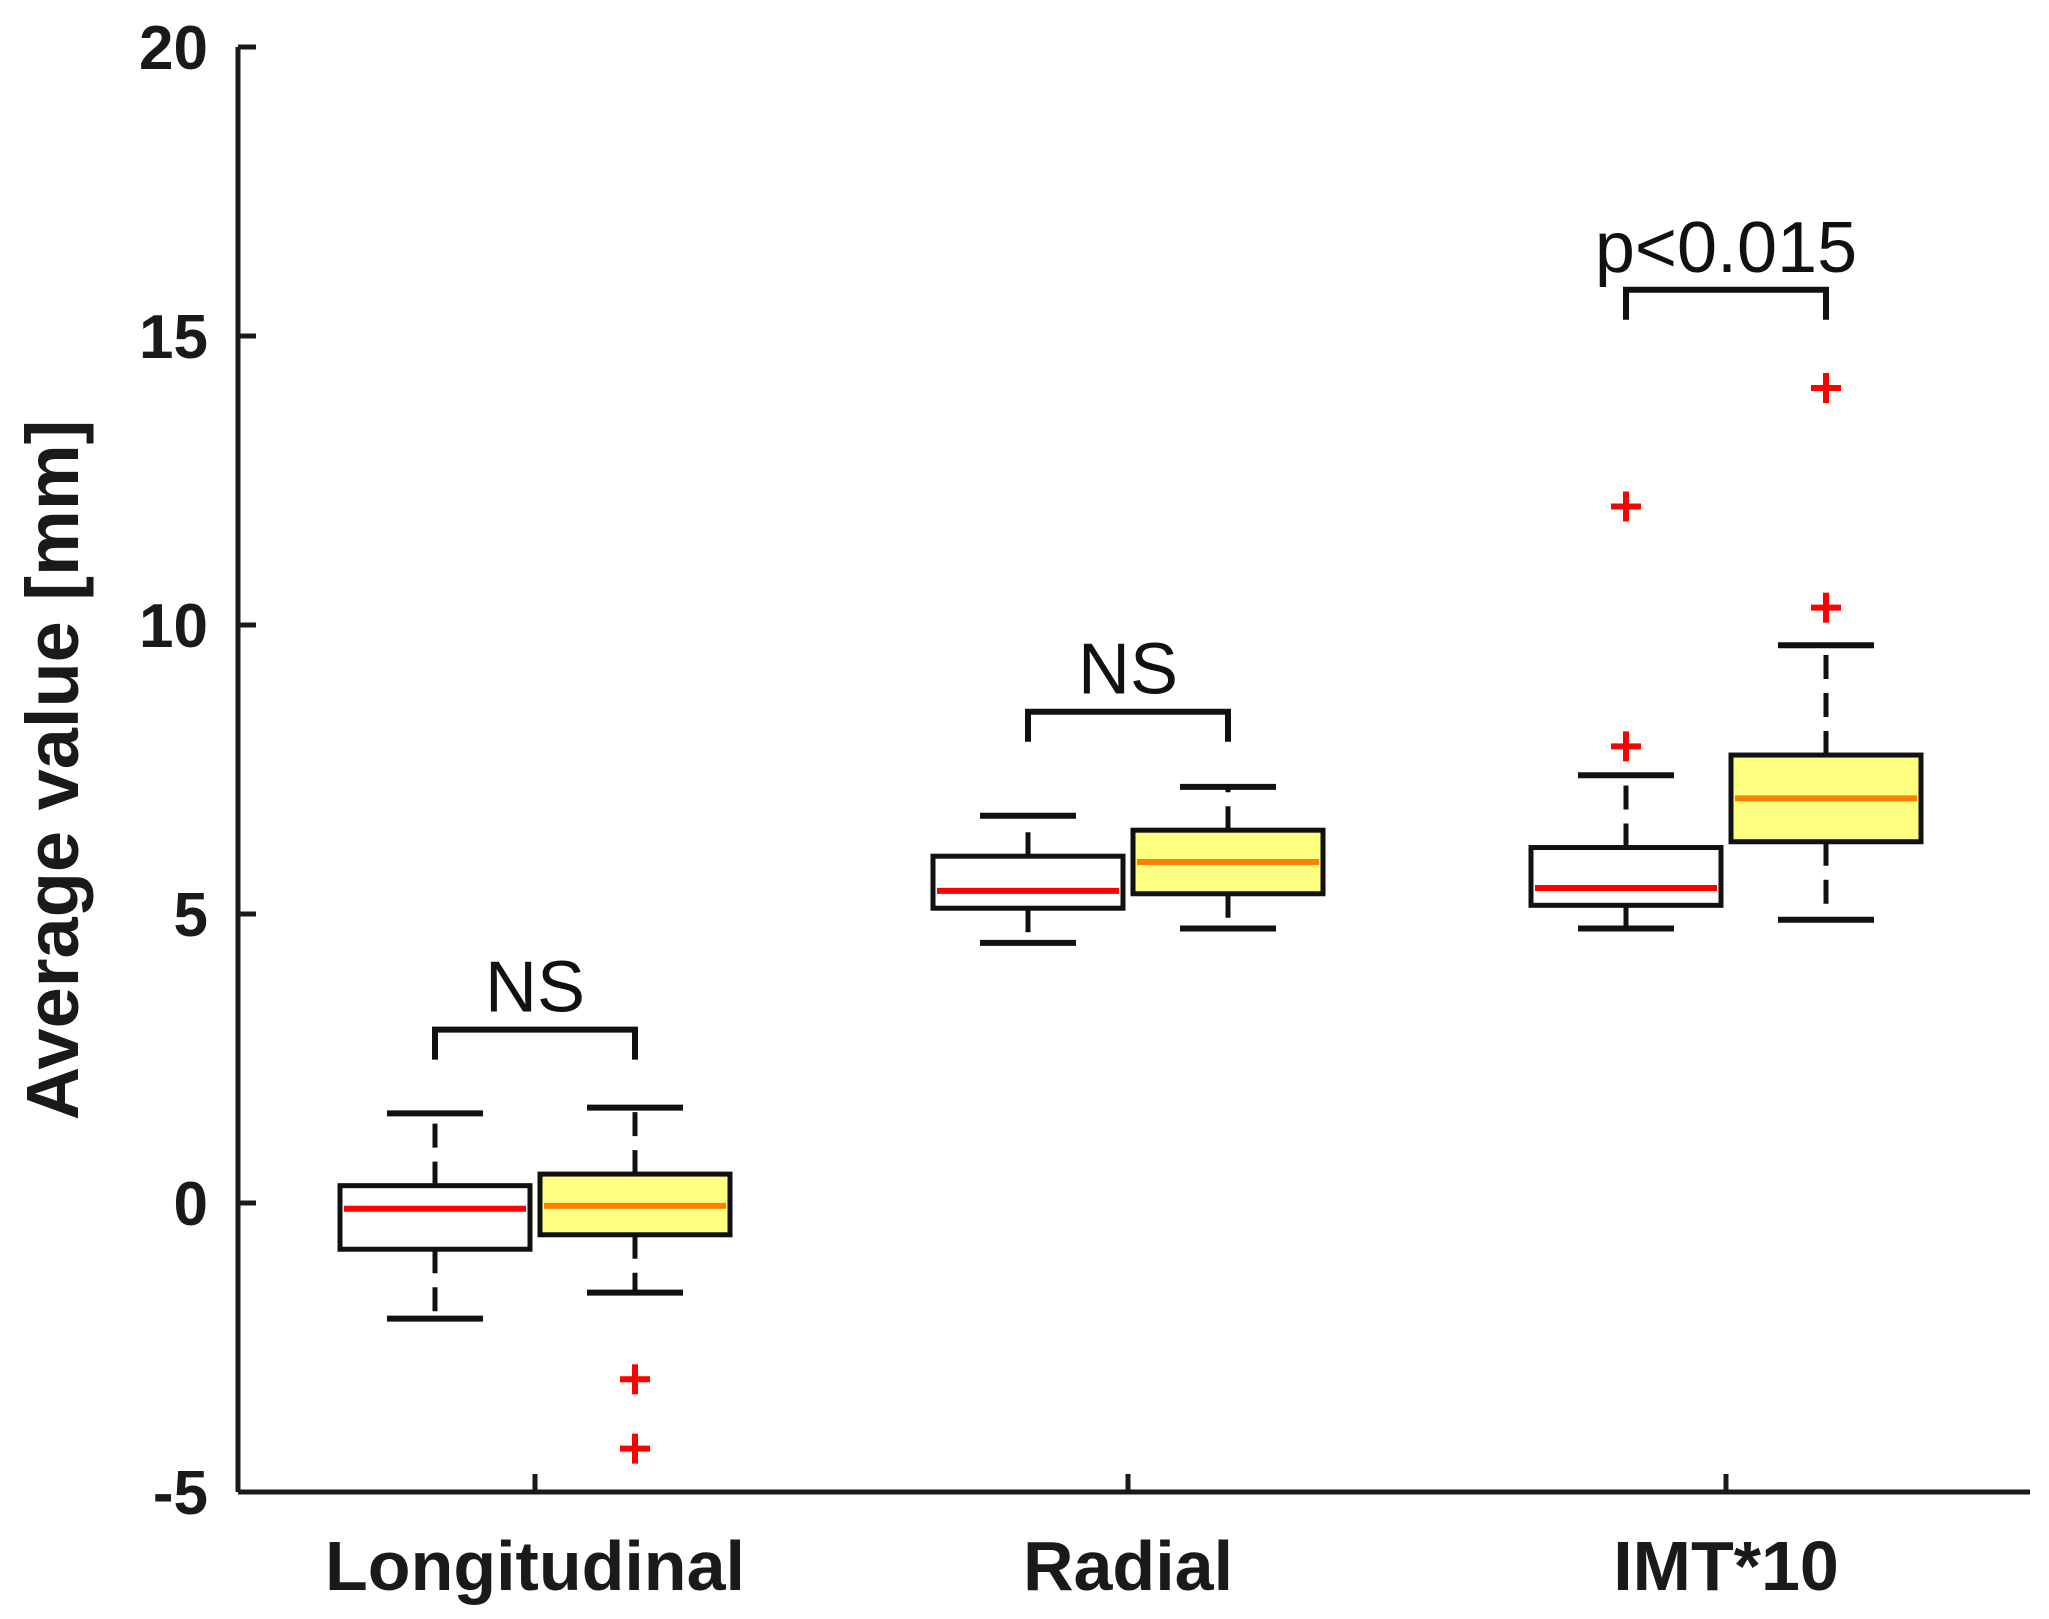  I want to click on x-category-label: Radial, so click(1128, 1566).